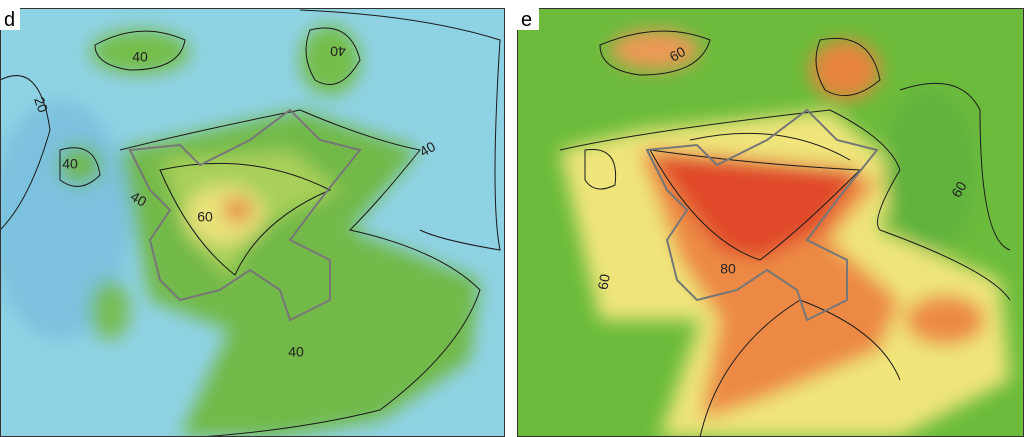 Image resolution: width=1024 pixels, height=437 pixels. I want to click on contour-label: 80, so click(728, 269).